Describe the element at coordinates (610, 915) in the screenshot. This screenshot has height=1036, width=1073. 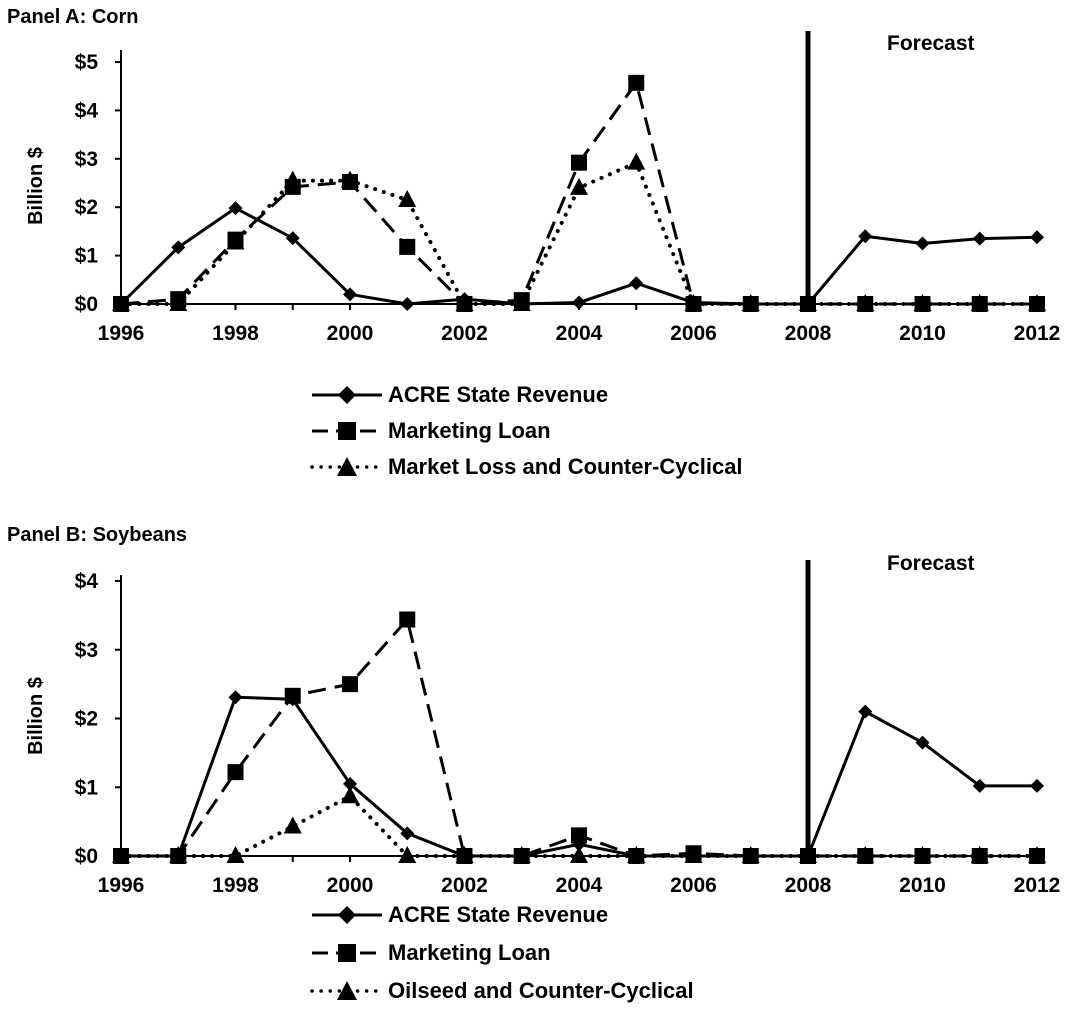
I see `legend-item-acre: ACRE State Revenue` at that location.